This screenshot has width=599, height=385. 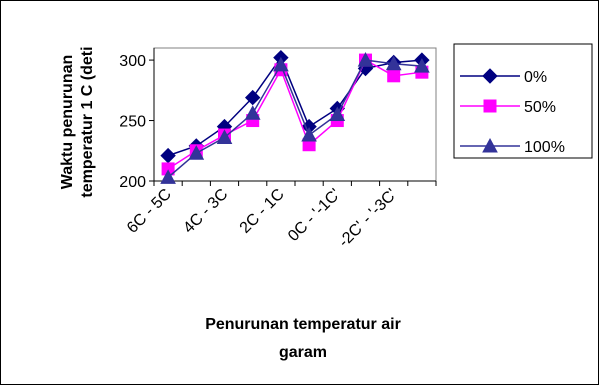 I want to click on legend-item: 0%, so click(x=503, y=77).